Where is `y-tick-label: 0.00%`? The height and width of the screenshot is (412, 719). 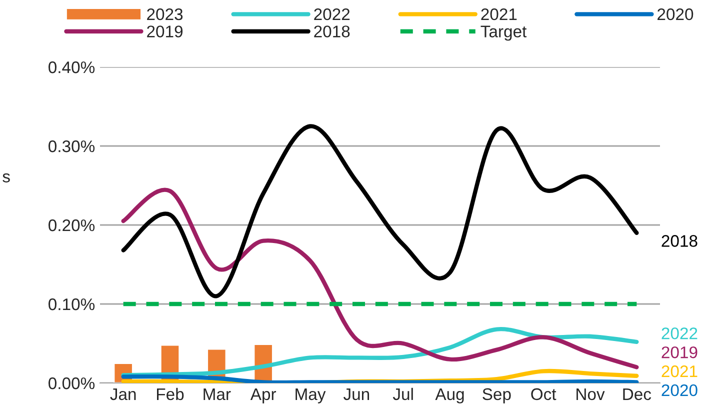 y-tick-label: 0.00% is located at coordinates (71, 383).